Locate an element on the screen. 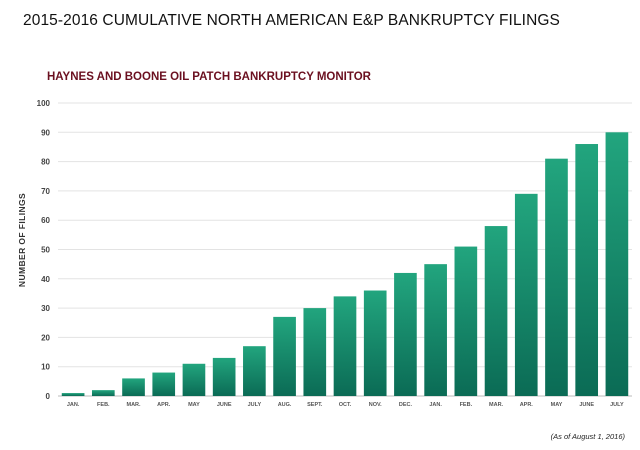 The image size is (640, 450). y-tick-label: 90 is located at coordinates (45, 132).